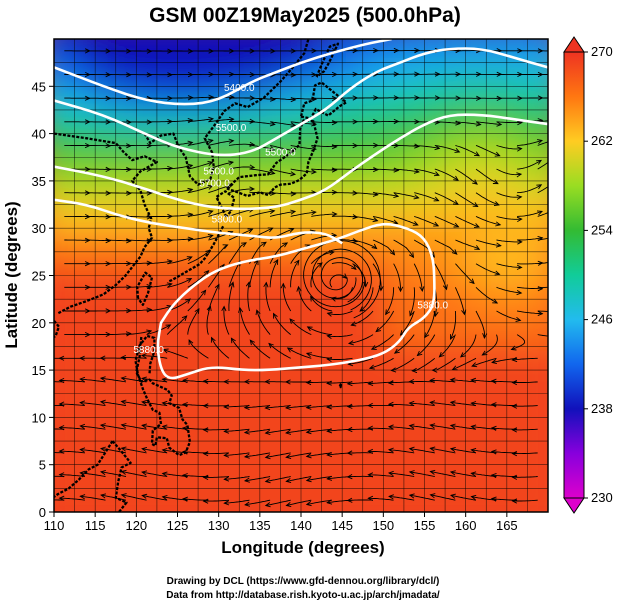 This screenshot has width=619, height=605. Describe the element at coordinates (260, 525) in the screenshot. I see `x-tick-label: 135` at that location.